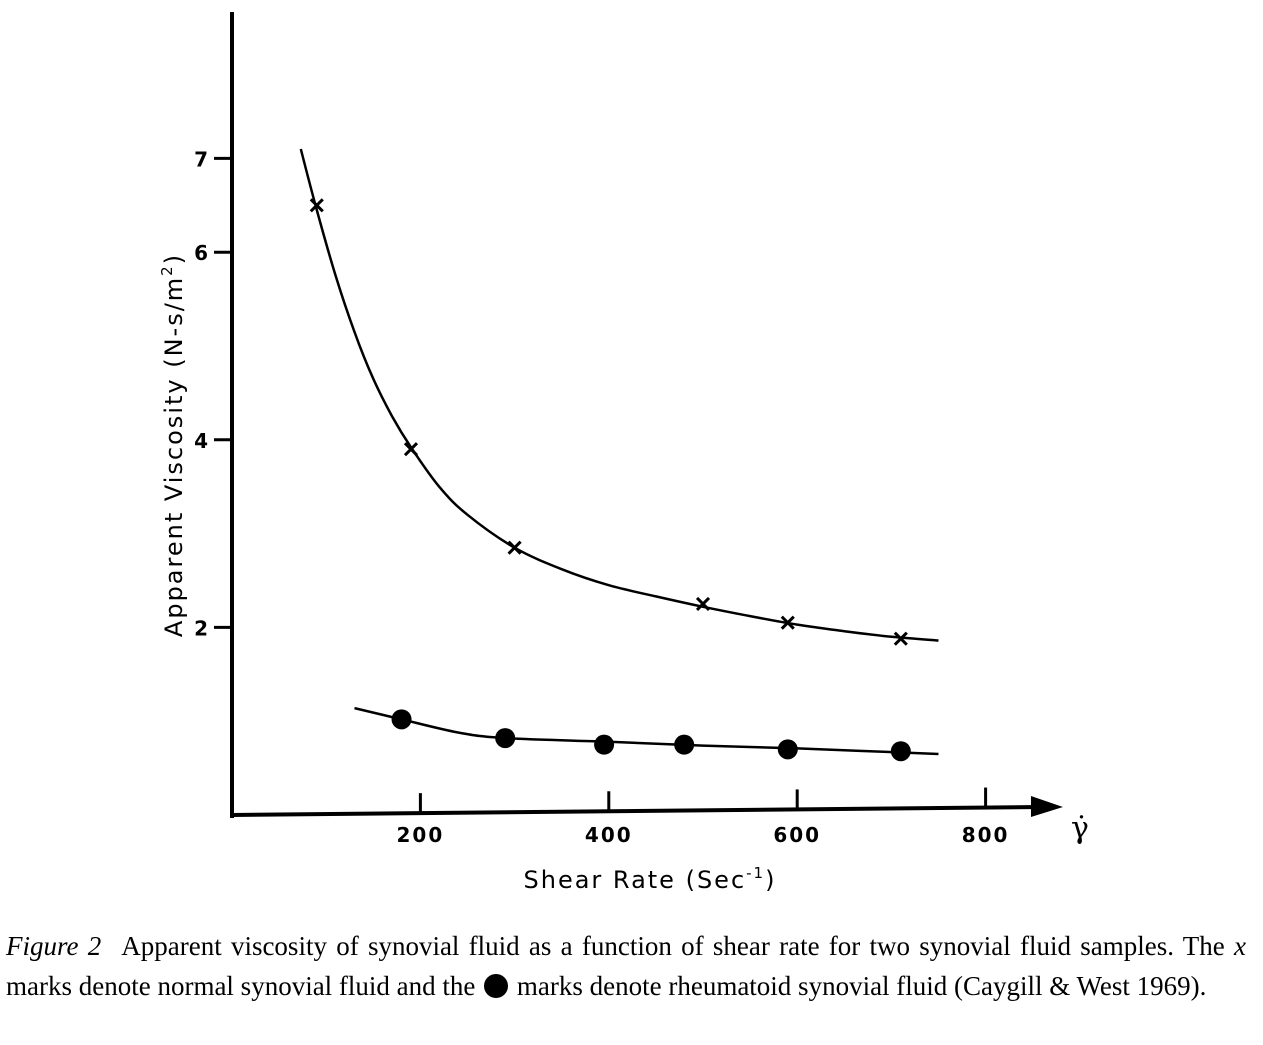  What do you see at coordinates (797, 835) in the screenshot?
I see `x-tick-label: 600` at bounding box center [797, 835].